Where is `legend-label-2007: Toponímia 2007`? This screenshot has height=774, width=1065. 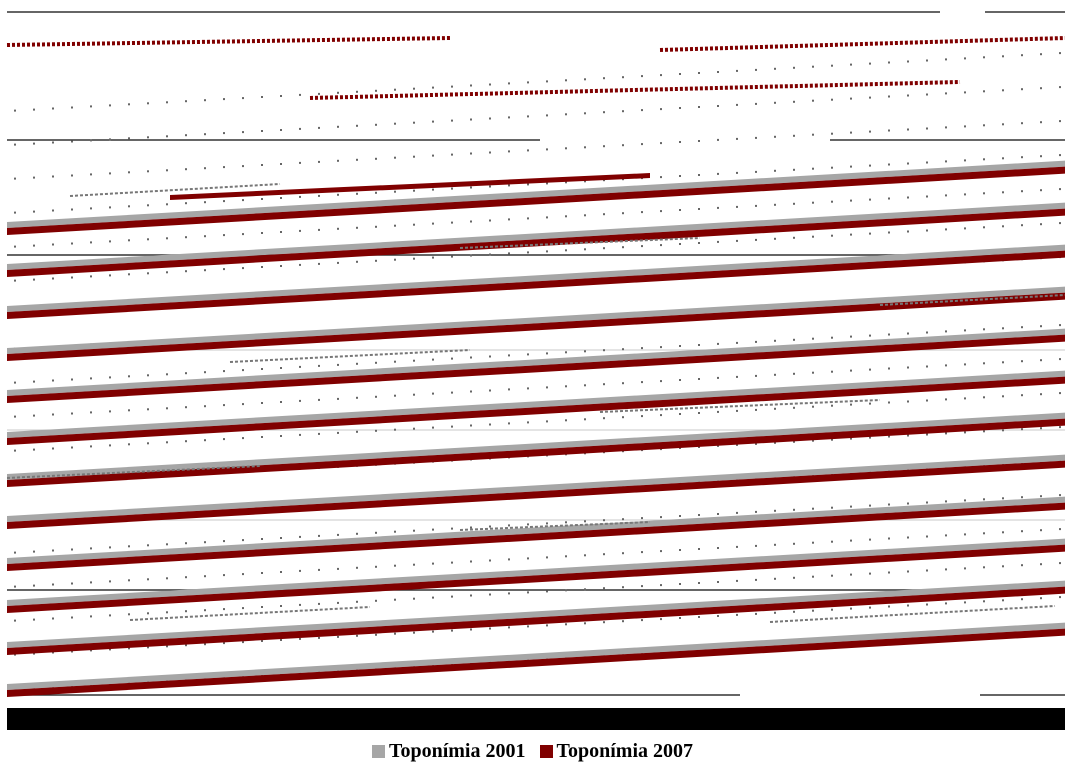 legend-label-2007: Toponímia 2007 is located at coordinates (625, 750).